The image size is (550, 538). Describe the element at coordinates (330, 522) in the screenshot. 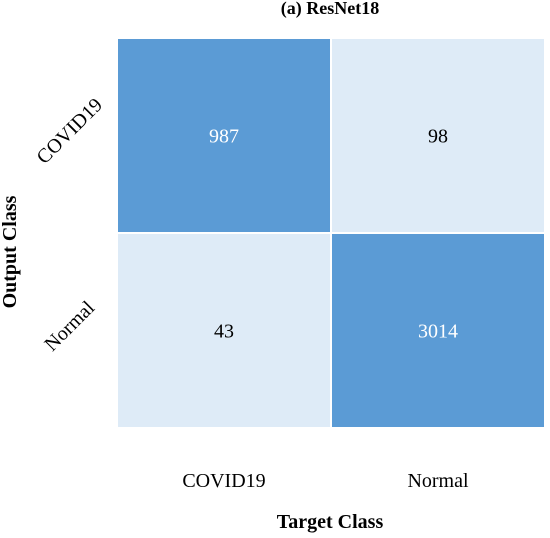

I see `x-axis-label: Target Class` at that location.